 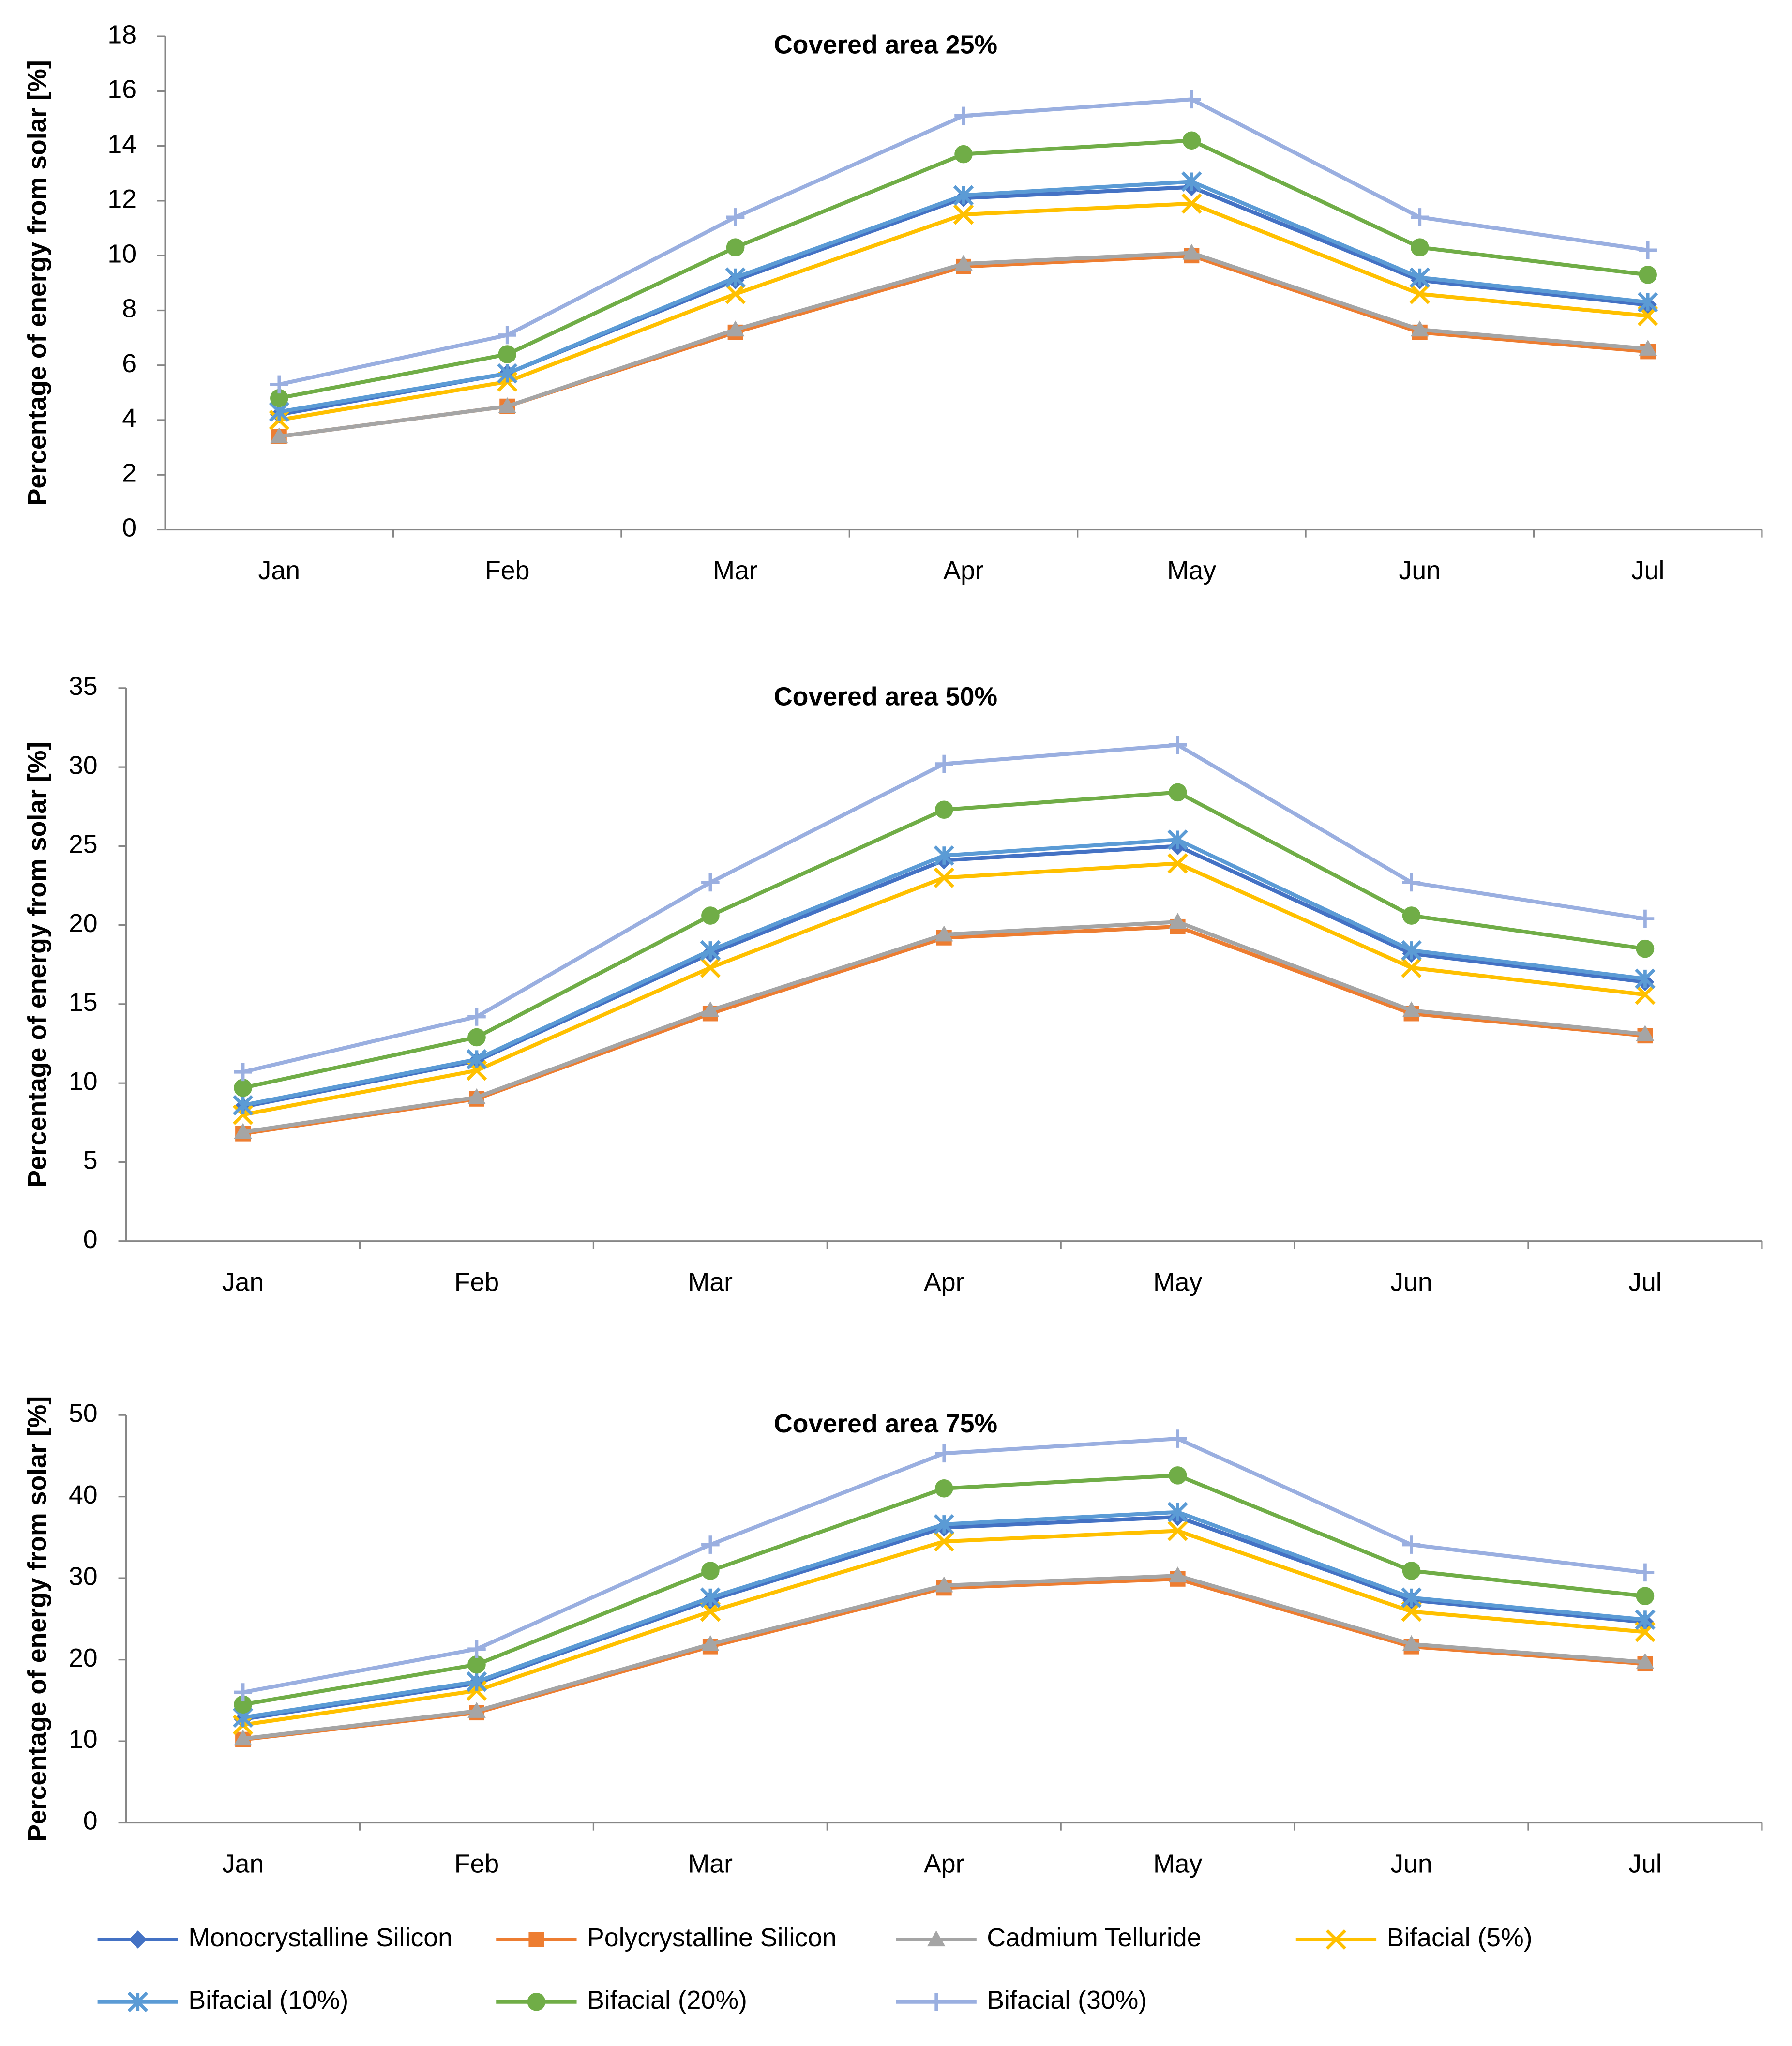 What do you see at coordinates (129, 472) in the screenshot?
I see `y-tick-label: 2` at bounding box center [129, 472].